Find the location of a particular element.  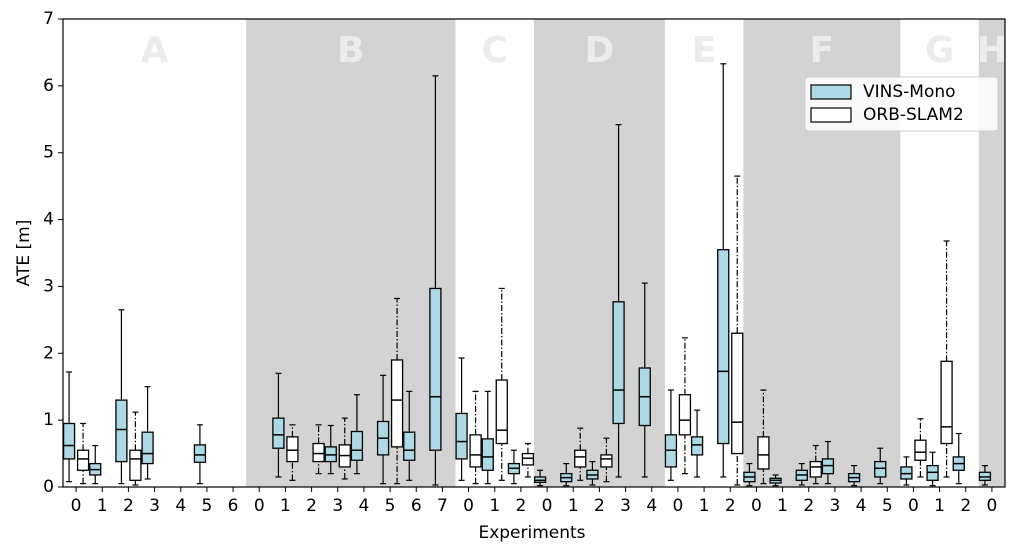

y-tick-label: 0 is located at coordinates (48, 487).